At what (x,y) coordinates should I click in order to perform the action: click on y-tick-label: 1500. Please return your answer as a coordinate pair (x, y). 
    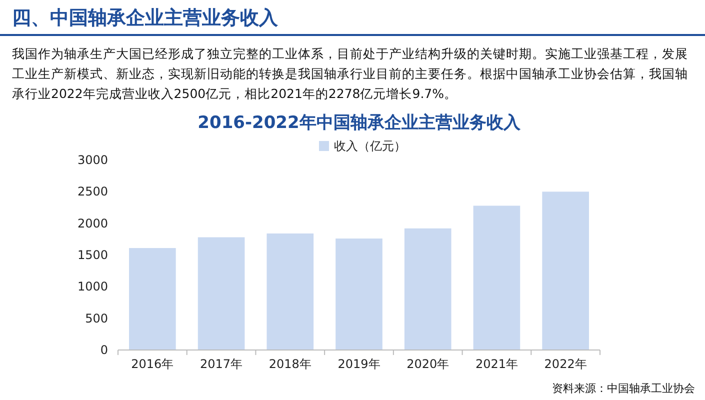
    Looking at the image, I should click on (92, 255).